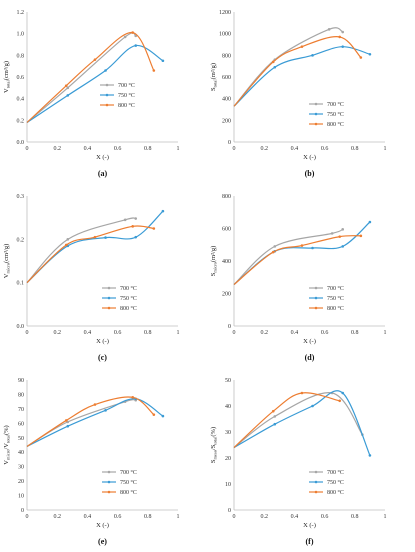 The height and width of the screenshot is (552, 415). What do you see at coordinates (21, 381) in the screenshot?
I see `y-tick-label: 90` at bounding box center [21, 381].